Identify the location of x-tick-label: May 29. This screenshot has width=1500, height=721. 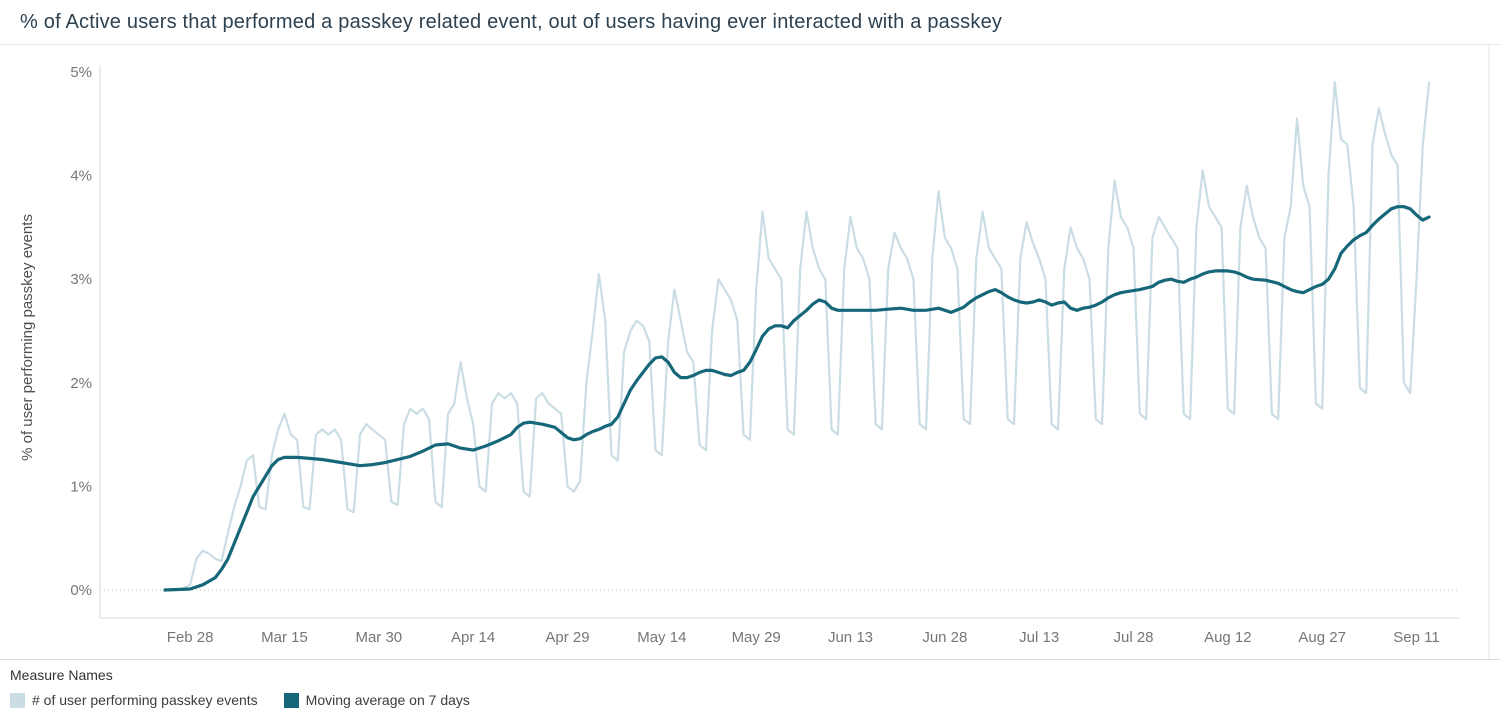
(756, 637).